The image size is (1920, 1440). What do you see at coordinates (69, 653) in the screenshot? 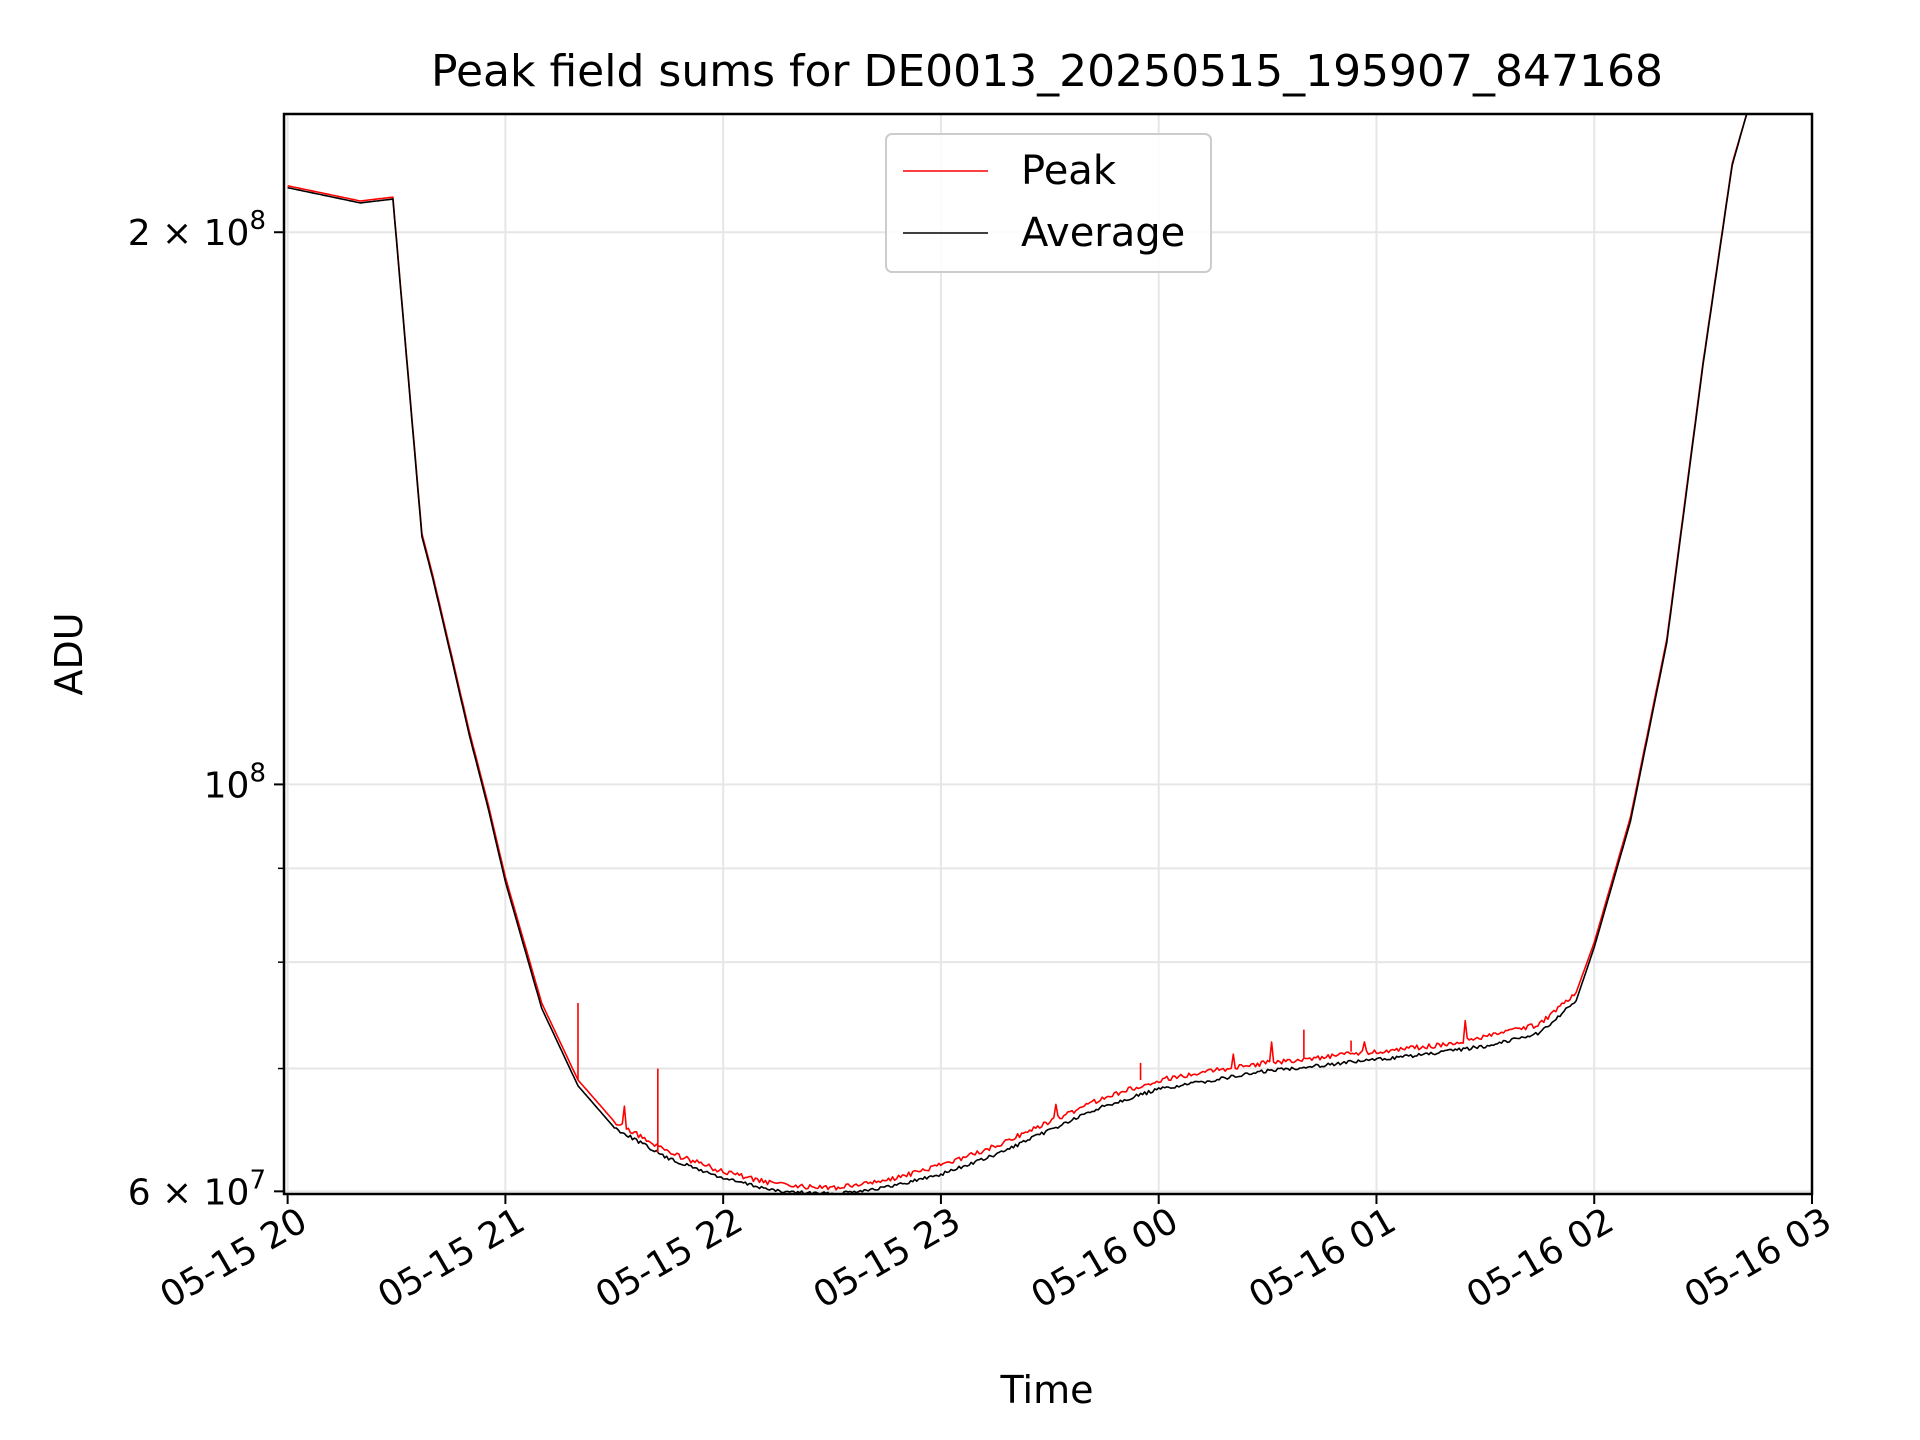
I see `y-axis-label: ADU` at bounding box center [69, 653].